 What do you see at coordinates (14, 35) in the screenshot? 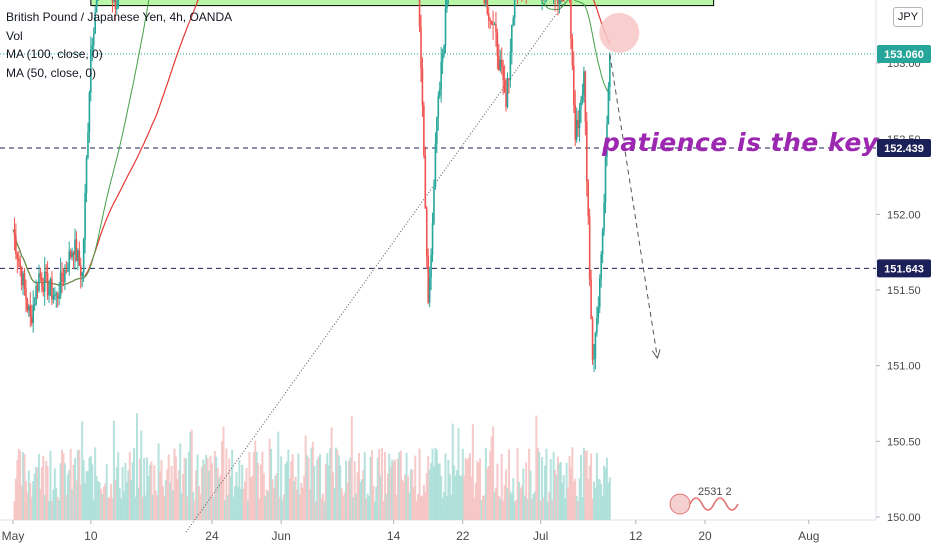
I see `indicator-volume: Vol` at bounding box center [14, 35].